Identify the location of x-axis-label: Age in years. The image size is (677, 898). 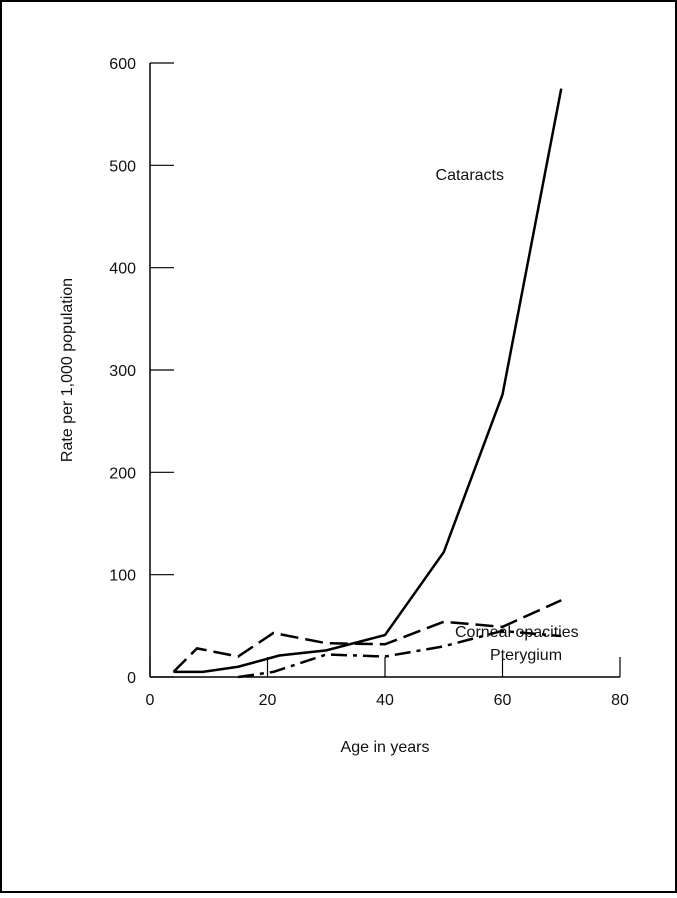
(385, 747).